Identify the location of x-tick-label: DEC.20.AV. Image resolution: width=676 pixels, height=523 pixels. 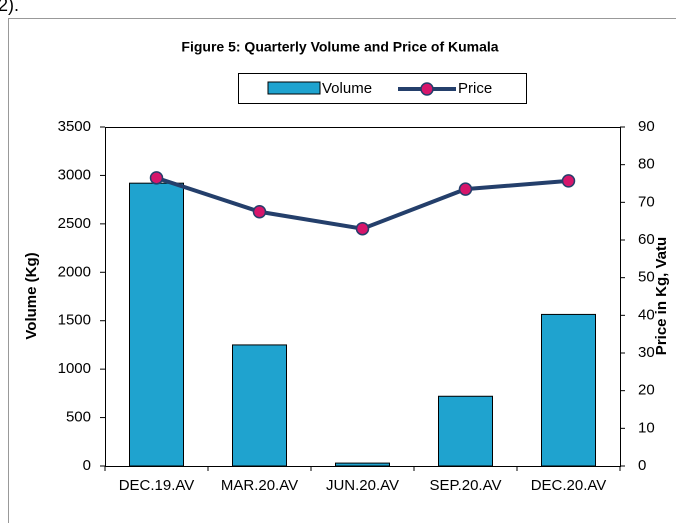
(569, 485).